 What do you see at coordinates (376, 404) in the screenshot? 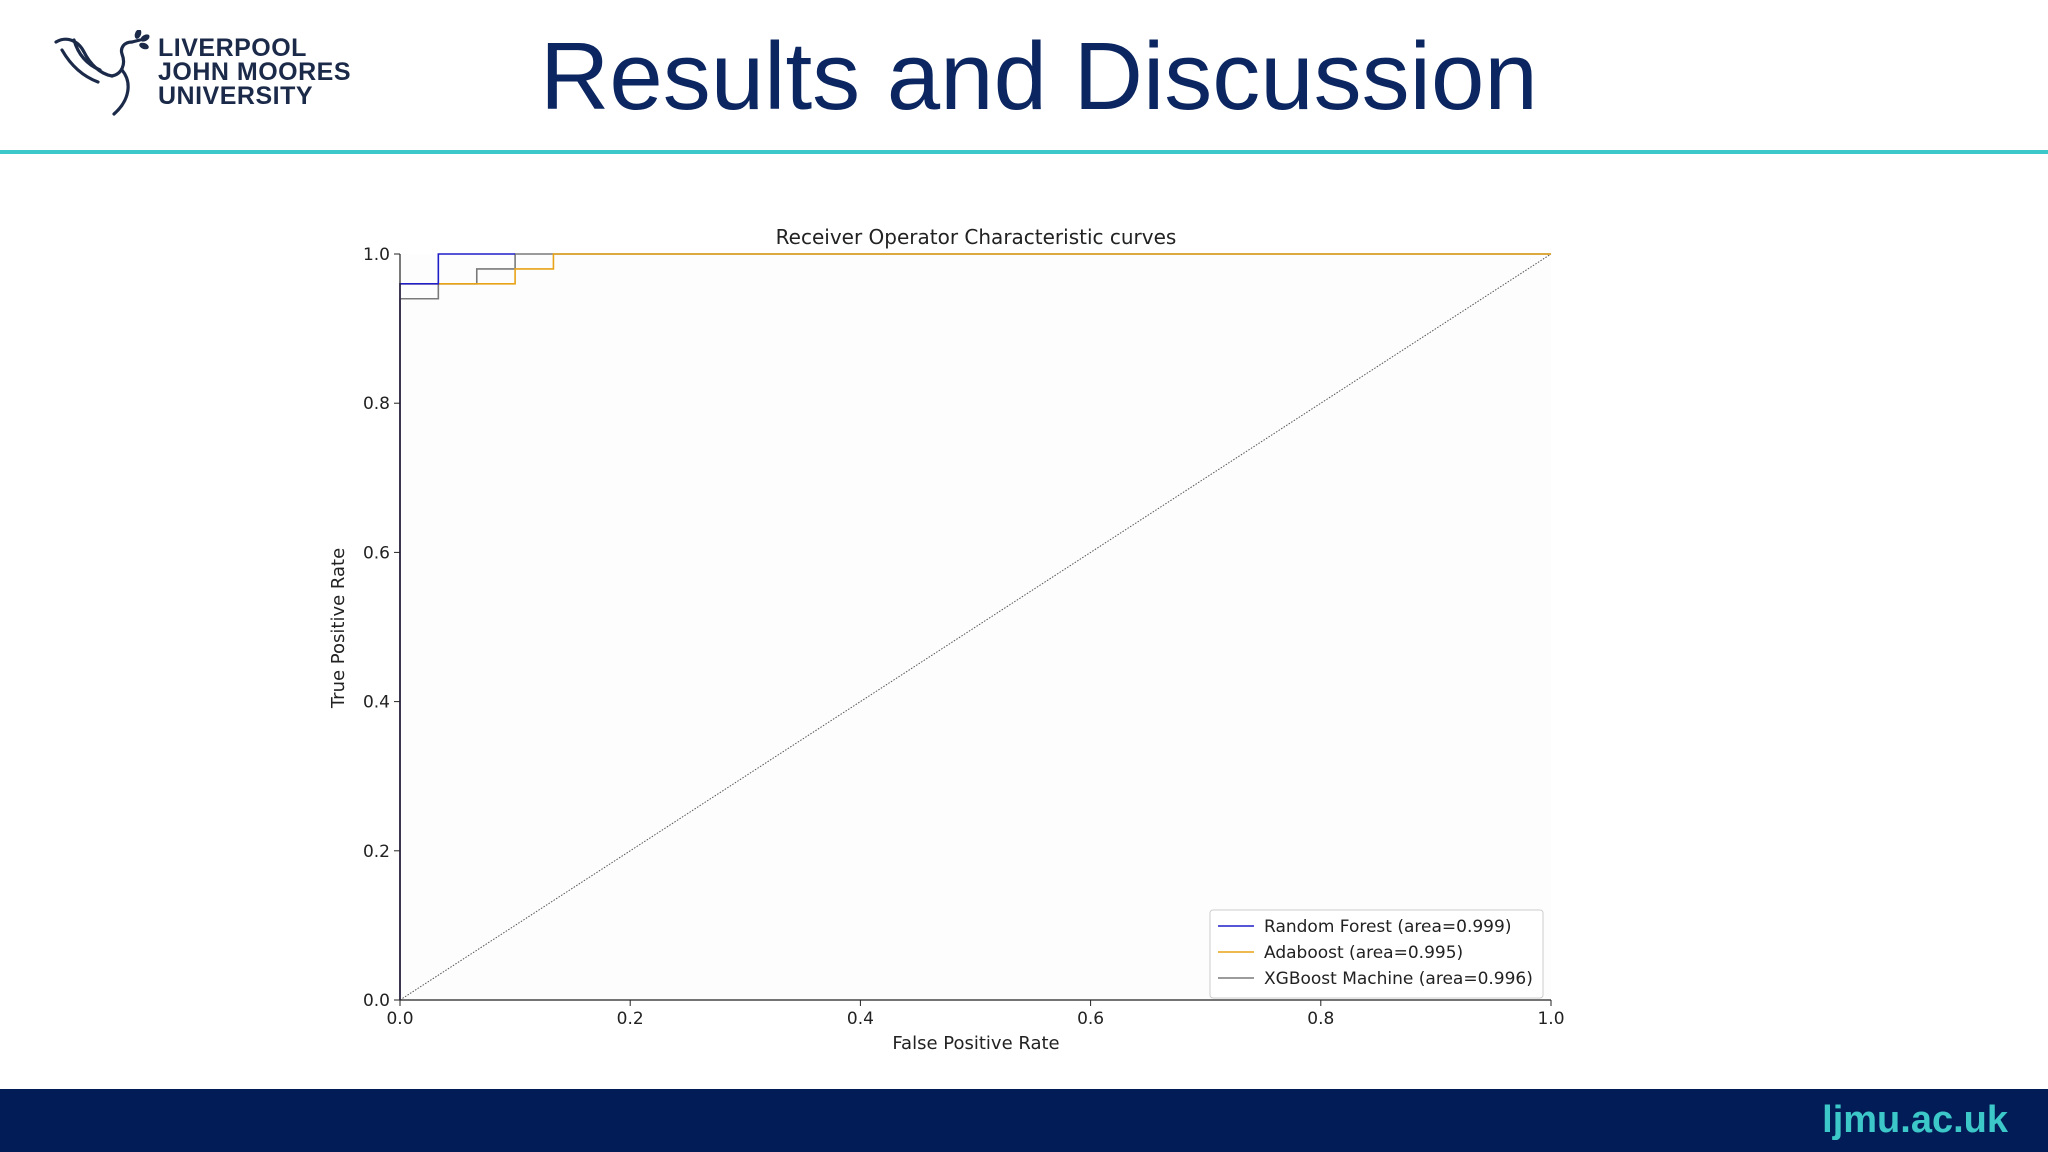
I see `y-tick-label: 0.8` at bounding box center [376, 404].